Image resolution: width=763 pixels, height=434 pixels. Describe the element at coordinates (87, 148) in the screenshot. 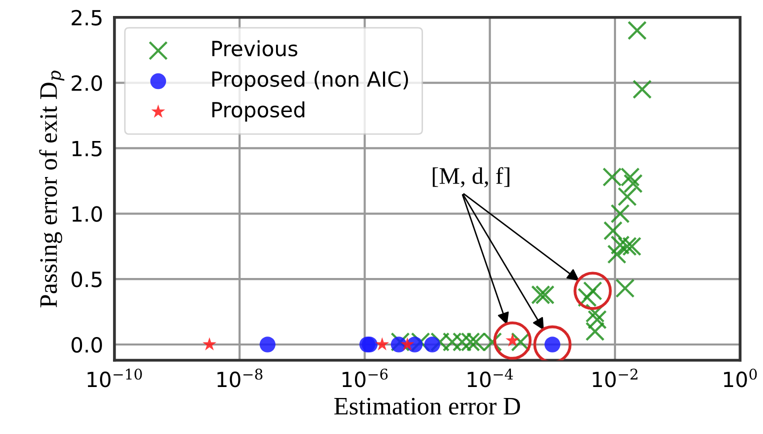

I see `y-tick-label: 1.5` at that location.